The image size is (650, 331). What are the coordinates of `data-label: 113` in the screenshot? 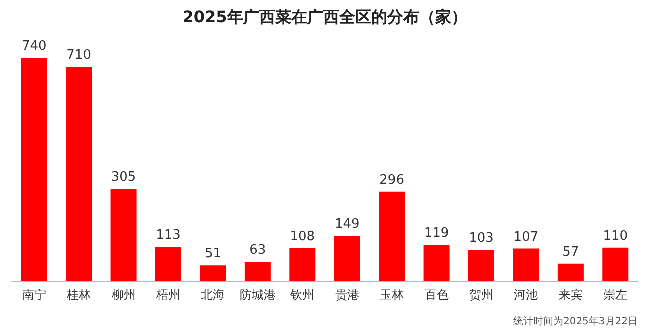 It's located at (168, 235).